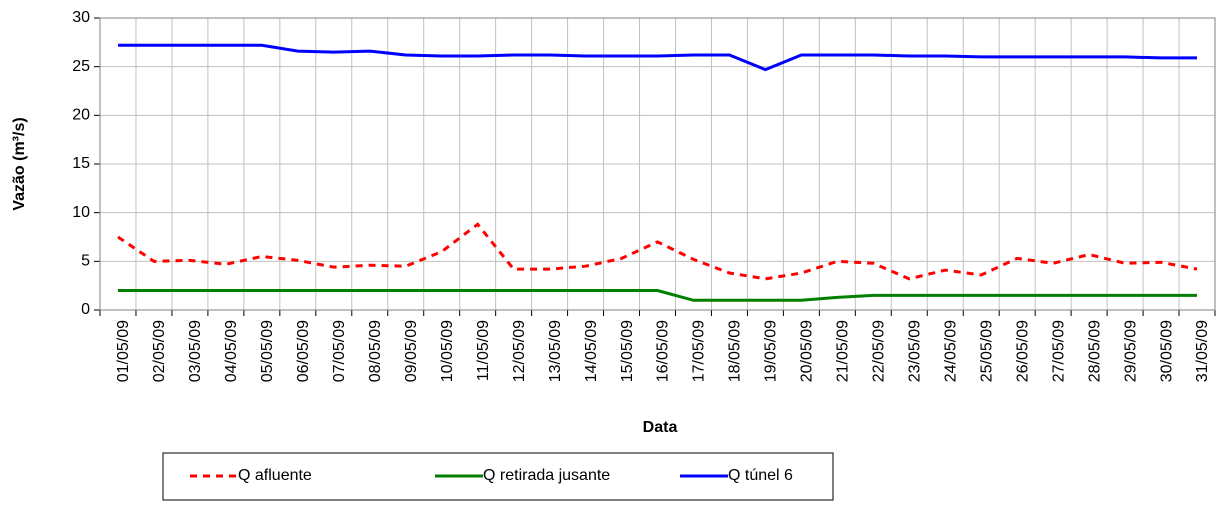 Image resolution: width=1230 pixels, height=525 pixels. I want to click on x-tick-label: 18/05/09, so click(735, 351).